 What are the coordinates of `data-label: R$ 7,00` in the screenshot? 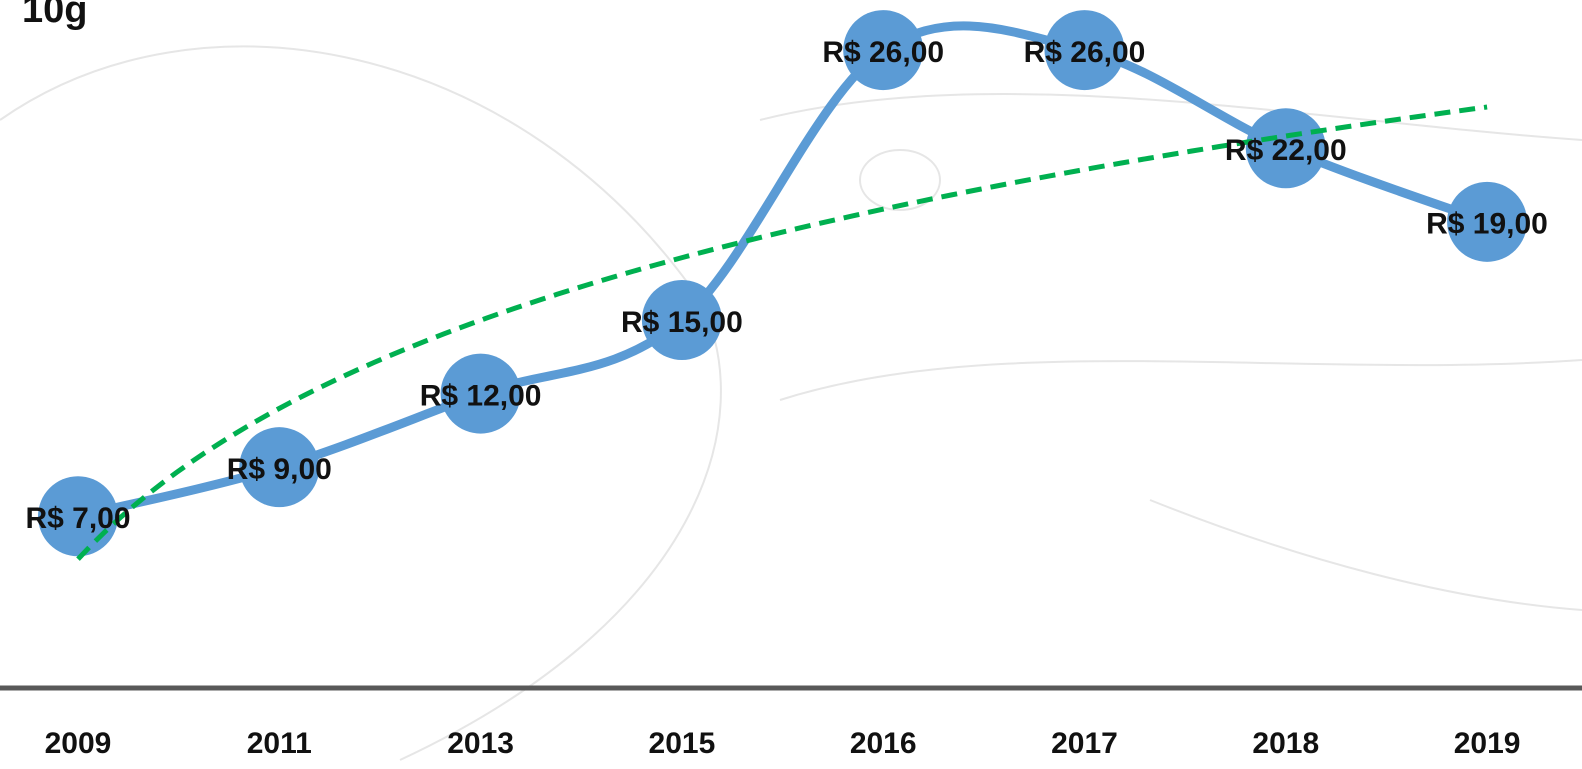 It's located at (77, 518).